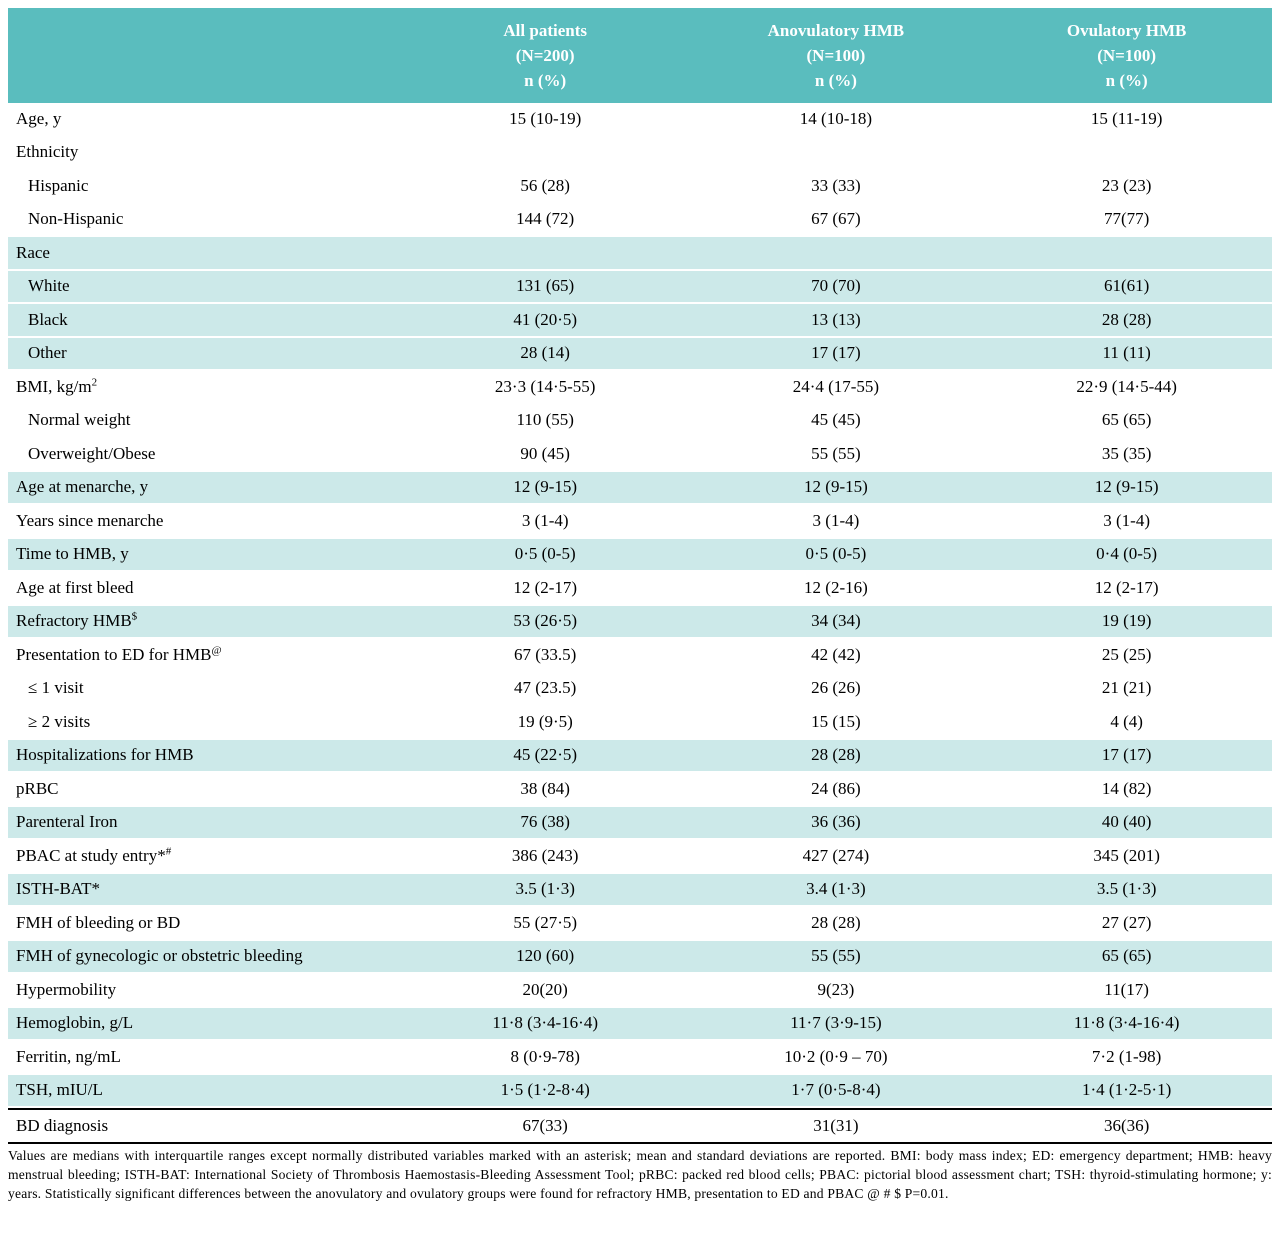 This screenshot has height=1239, width=1280. Describe the element at coordinates (640, 689) in the screenshot. I see `table-row: ≤ 1 visit 47 (23.5) 26 (26) 21 (21)` at that location.